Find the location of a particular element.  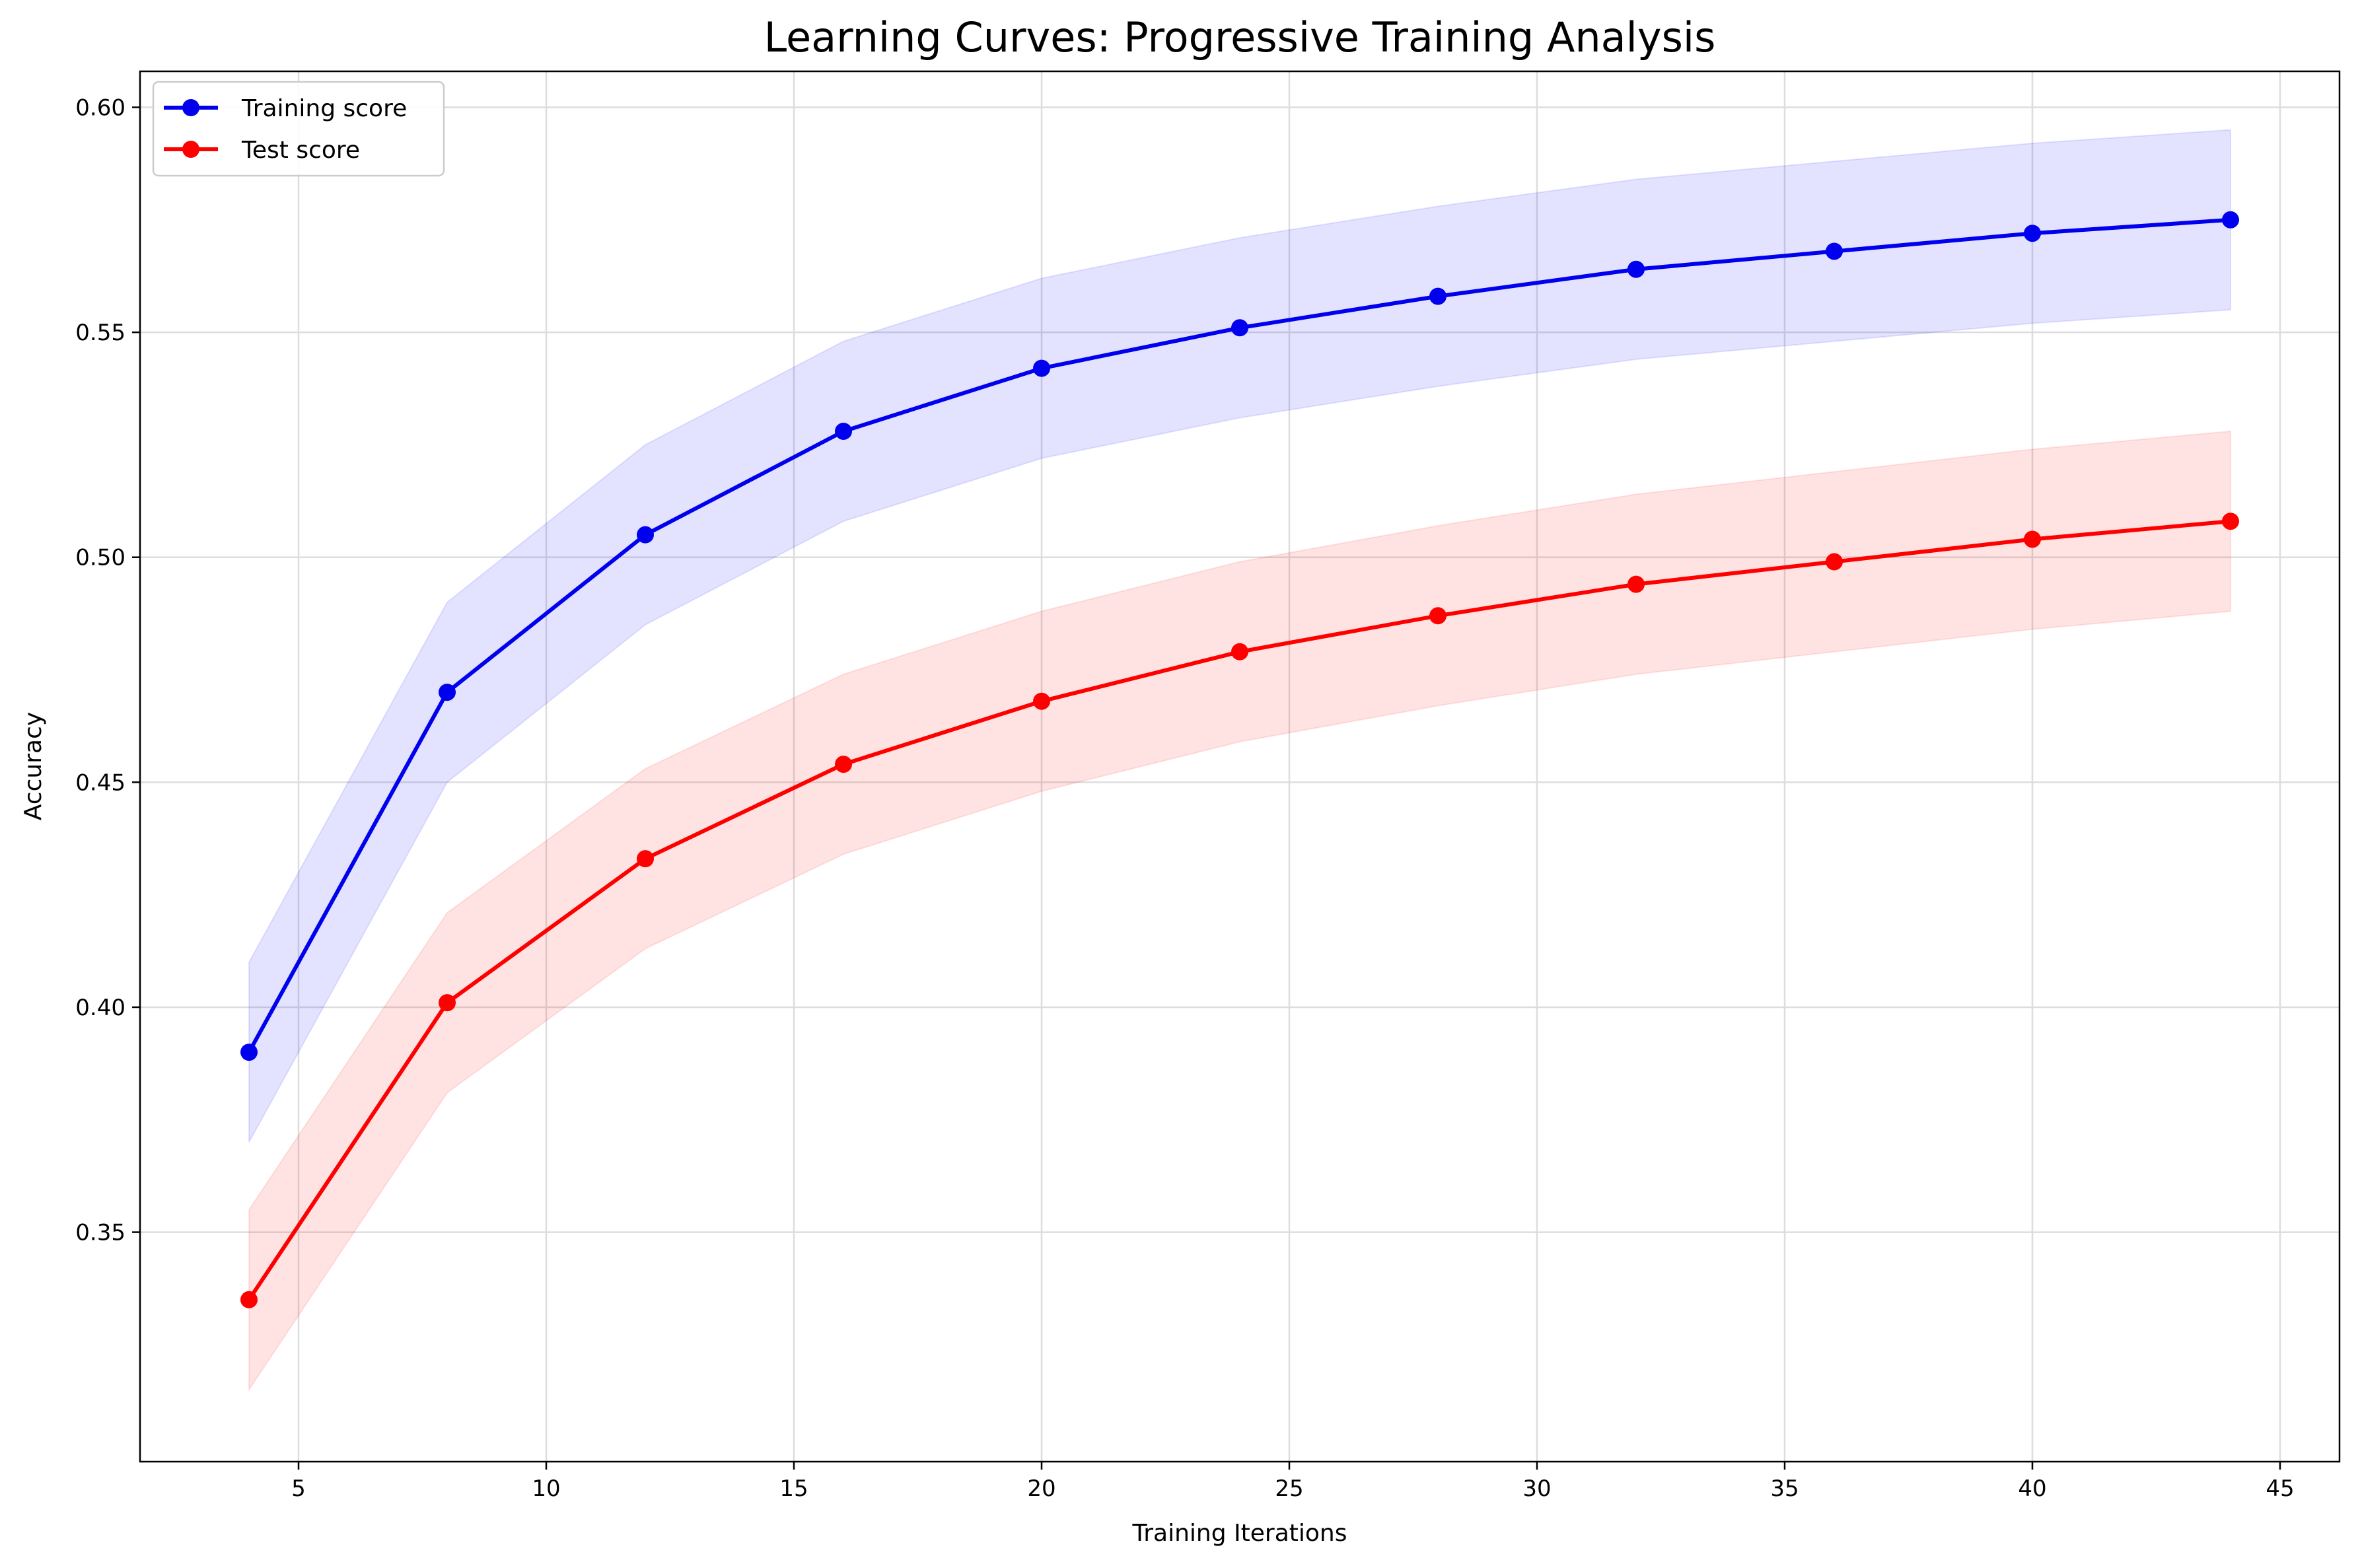

y-tick-label: 0.40 is located at coordinates (100, 1008).